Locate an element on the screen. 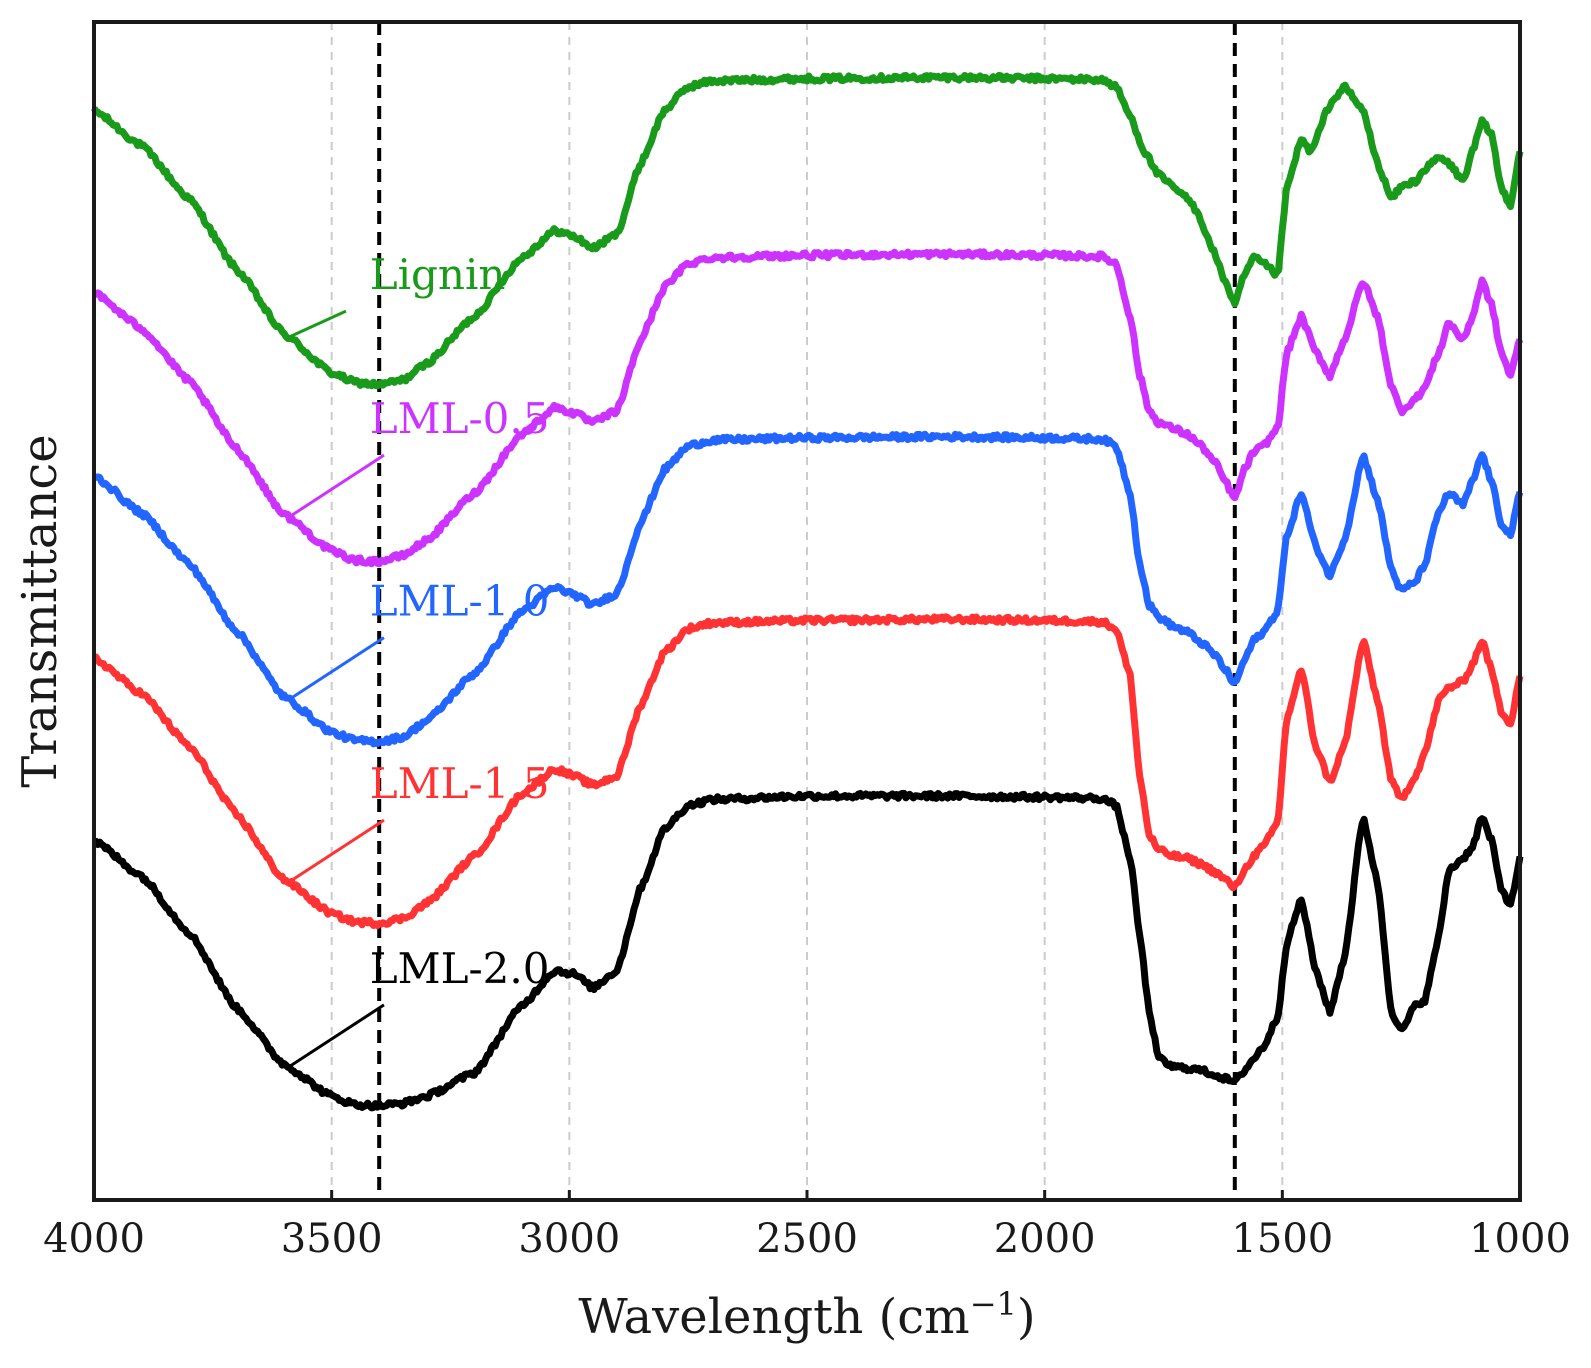 The width and height of the screenshot is (1591, 1368). x-tick-label-4000: 4000 is located at coordinates (94, 1239).